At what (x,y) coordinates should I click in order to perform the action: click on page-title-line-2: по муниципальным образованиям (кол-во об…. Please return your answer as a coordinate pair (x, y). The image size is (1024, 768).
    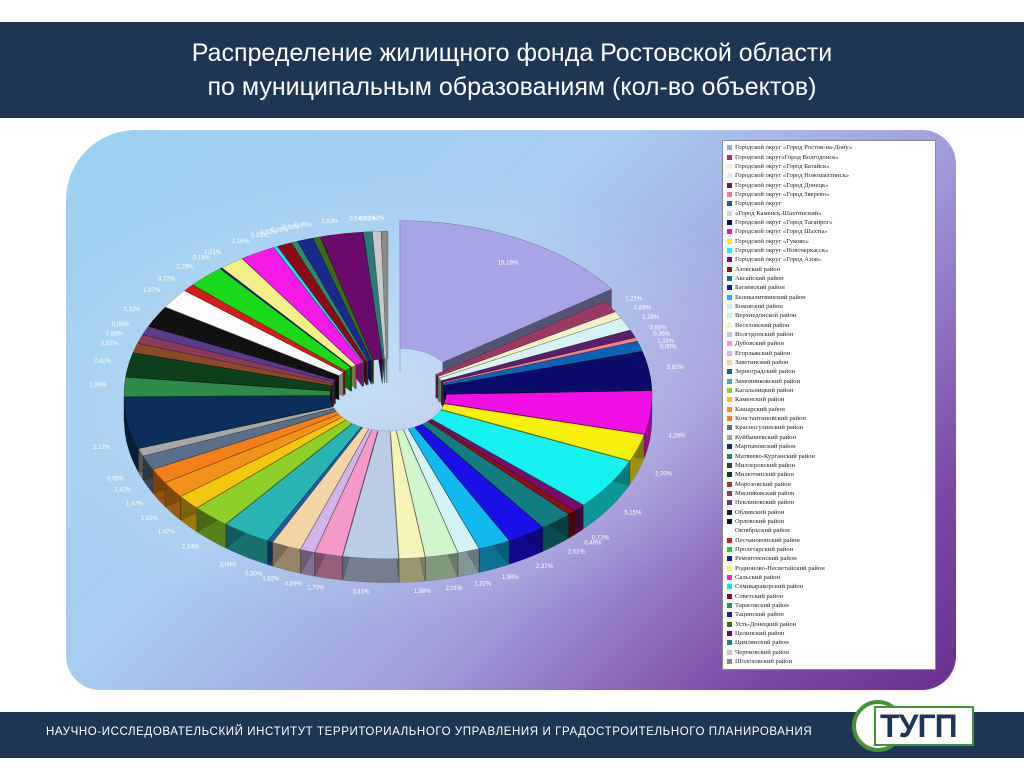
    Looking at the image, I should click on (512, 87).